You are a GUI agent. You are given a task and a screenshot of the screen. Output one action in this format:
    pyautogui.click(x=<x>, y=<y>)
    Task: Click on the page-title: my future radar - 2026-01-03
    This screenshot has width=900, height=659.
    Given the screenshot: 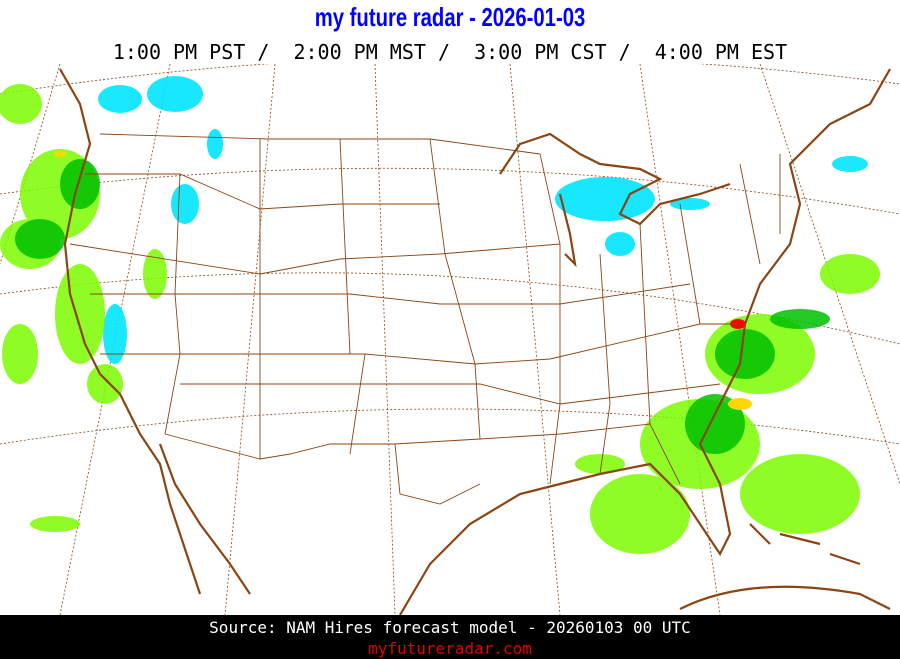 What is the action you would take?
    pyautogui.click(x=450, y=17)
    